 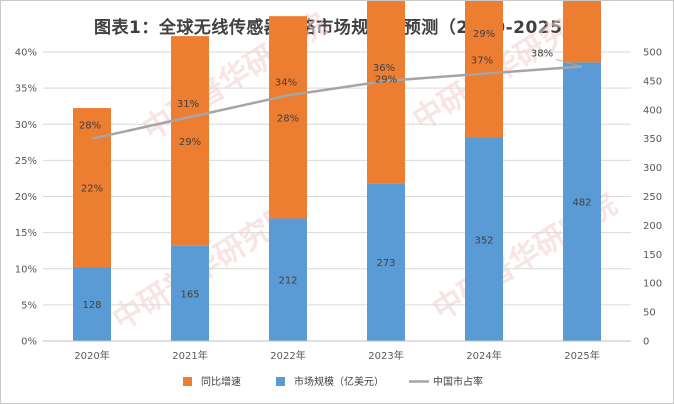 I want to click on growth-rate-data-label: 28%, so click(x=288, y=118).